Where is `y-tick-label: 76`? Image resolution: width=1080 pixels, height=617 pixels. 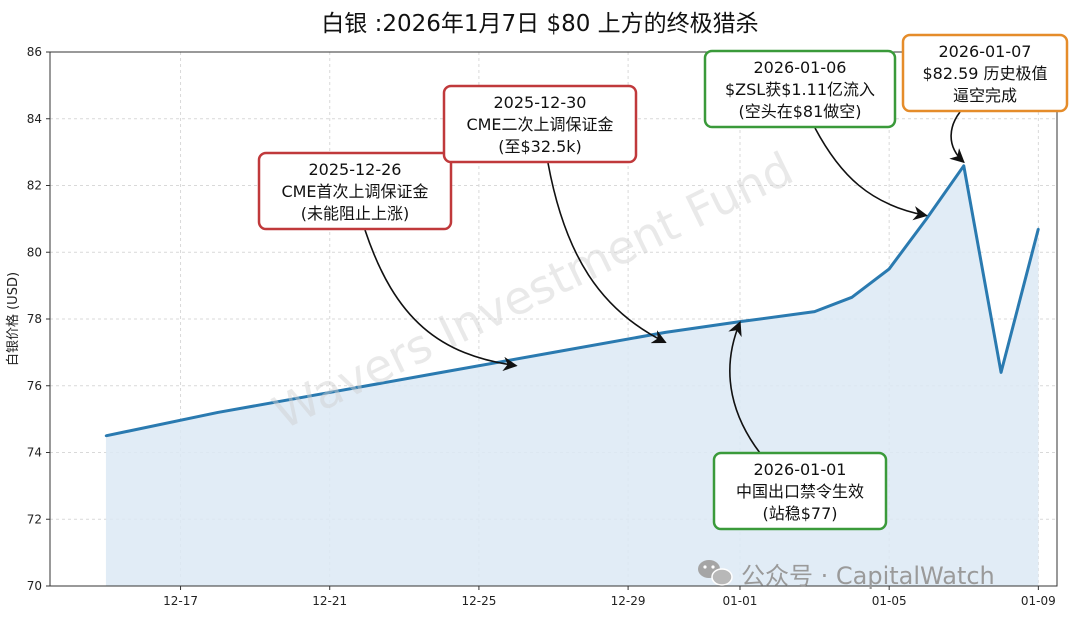 y-tick-label: 76 is located at coordinates (34, 386).